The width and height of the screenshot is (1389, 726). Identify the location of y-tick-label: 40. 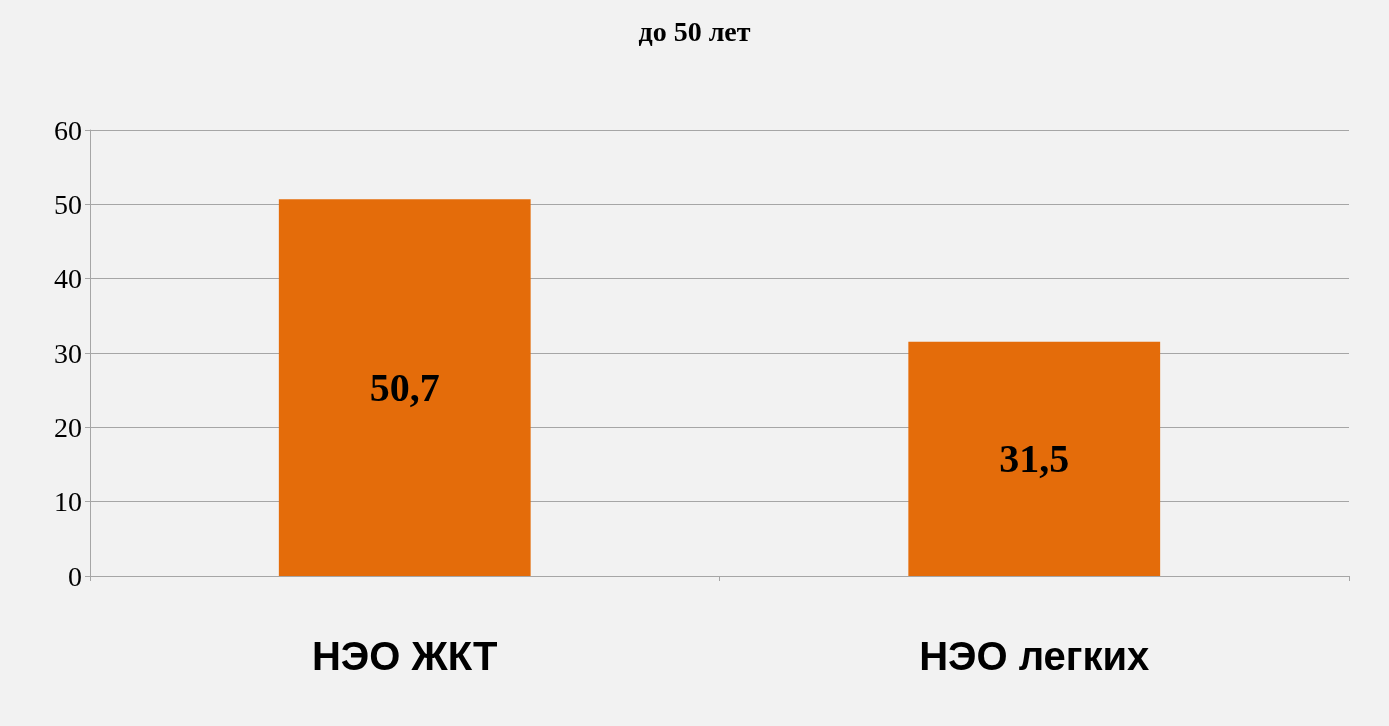
(68, 279).